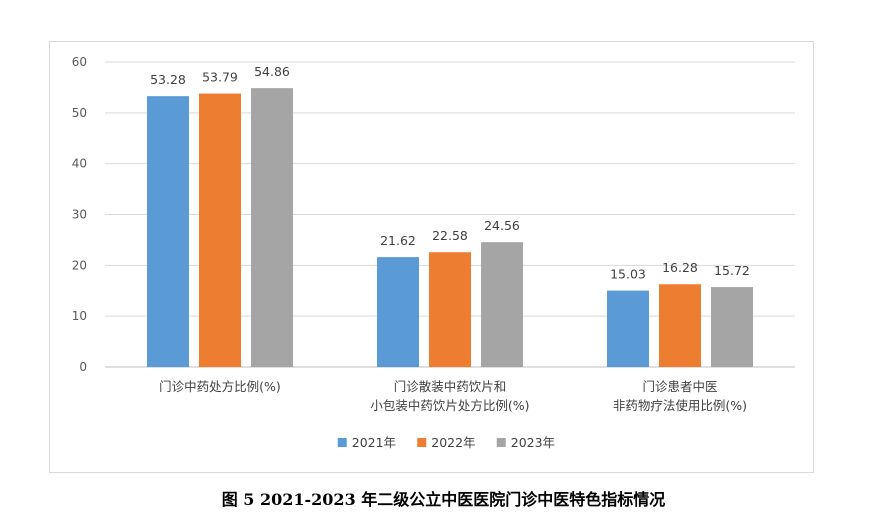 The image size is (887, 521). What do you see at coordinates (732, 270) in the screenshot?
I see `data-label: 15.72` at bounding box center [732, 270].